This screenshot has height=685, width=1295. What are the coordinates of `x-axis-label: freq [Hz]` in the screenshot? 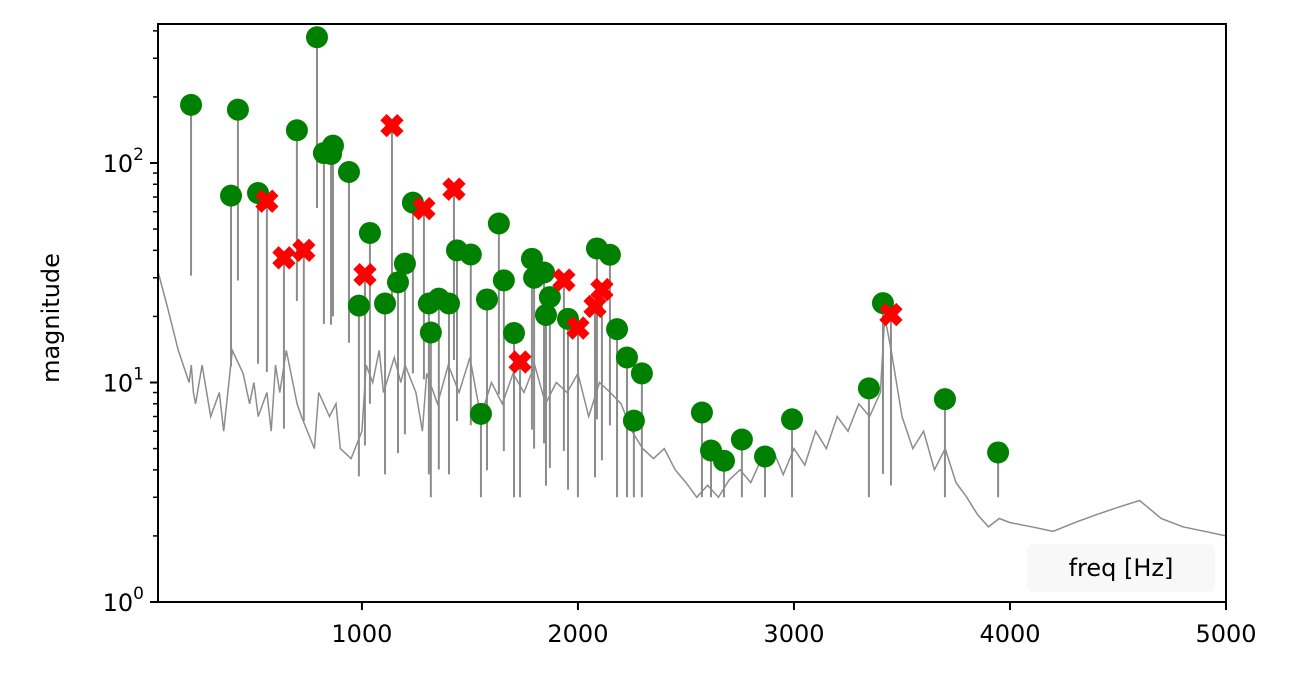 It's located at (1121, 568).